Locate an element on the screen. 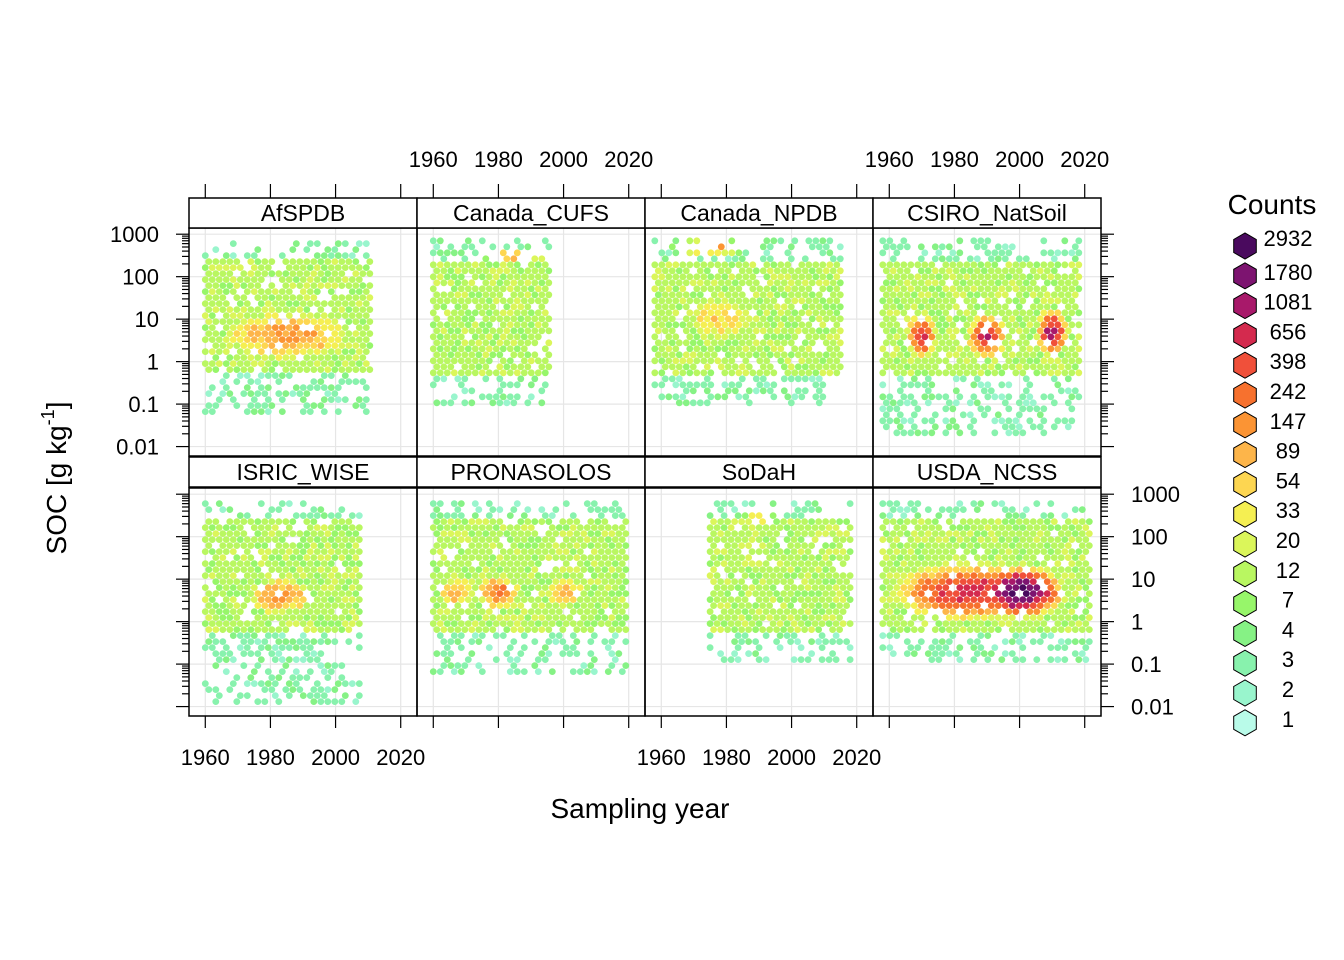 This screenshot has width=1344, height=960. panel-strip is located at coordinates (759, 472).